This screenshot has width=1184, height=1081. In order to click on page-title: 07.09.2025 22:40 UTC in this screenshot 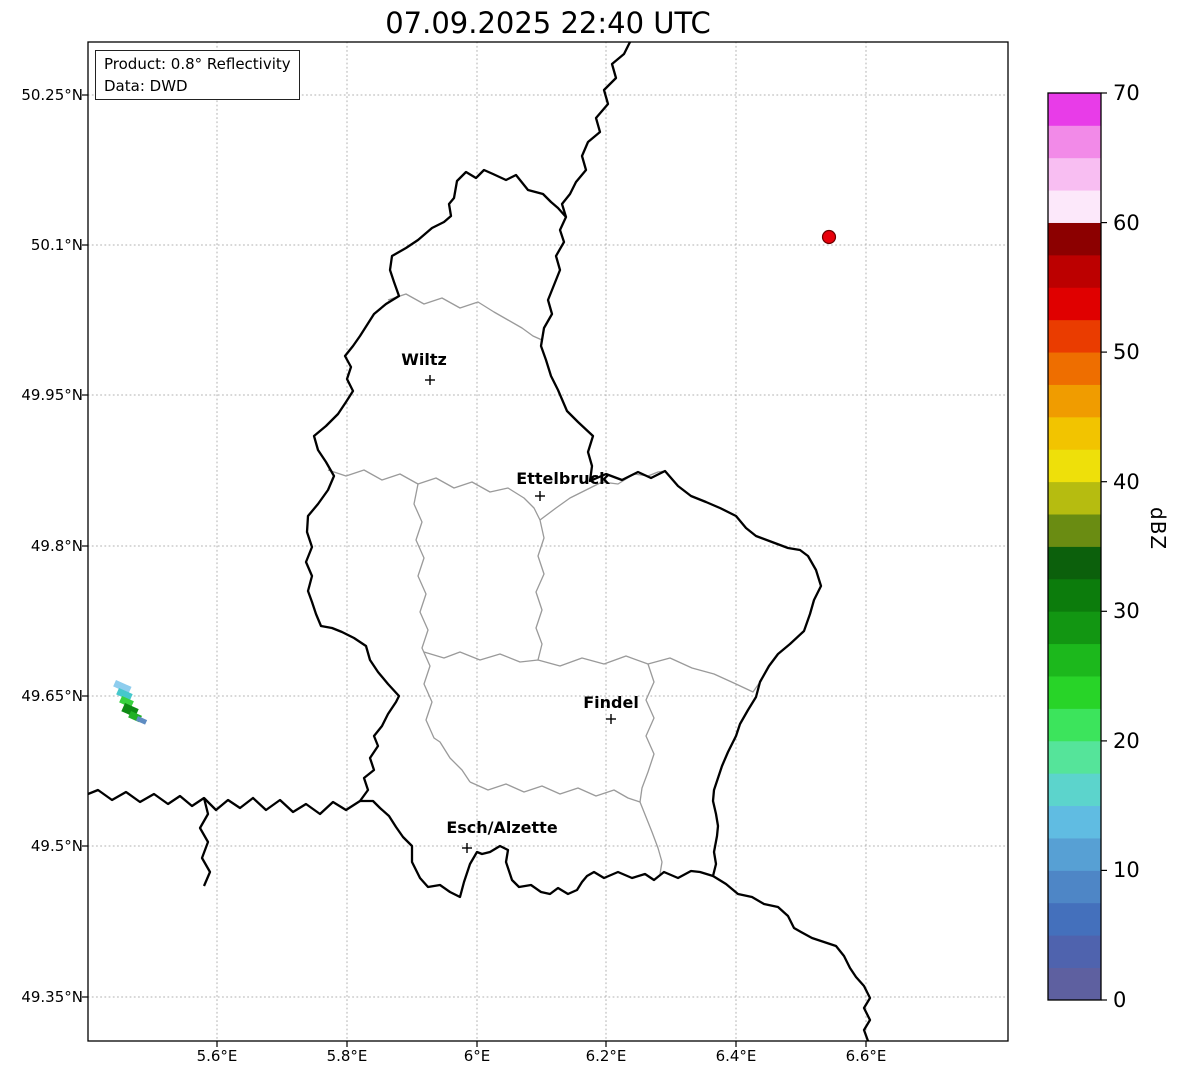, I will do `click(548, 23)`.